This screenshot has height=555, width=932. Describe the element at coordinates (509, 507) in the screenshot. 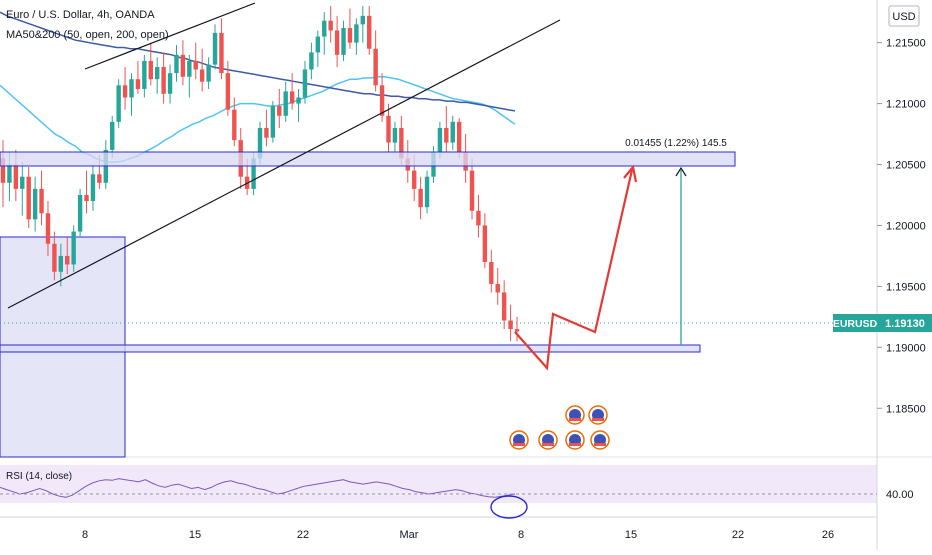

I see `rsi-highlight-ellipse` at that location.